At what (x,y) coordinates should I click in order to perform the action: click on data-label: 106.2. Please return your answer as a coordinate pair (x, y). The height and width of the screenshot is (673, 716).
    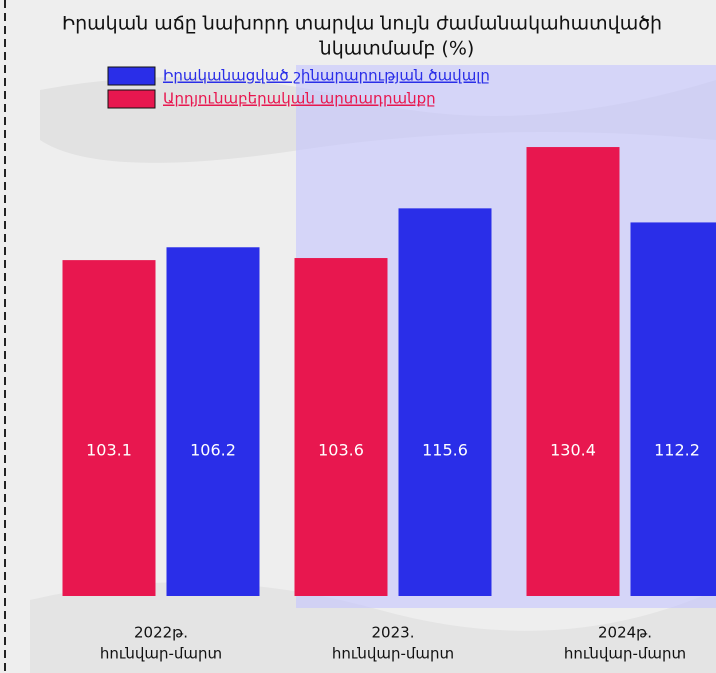
    Looking at the image, I should click on (213, 450).